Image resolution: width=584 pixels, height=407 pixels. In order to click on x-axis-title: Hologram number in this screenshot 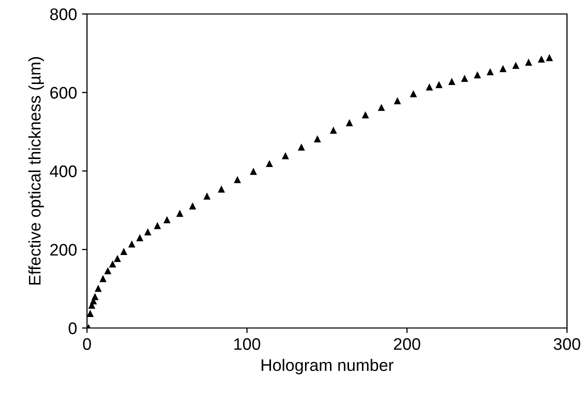, I will do `click(328, 366)`.